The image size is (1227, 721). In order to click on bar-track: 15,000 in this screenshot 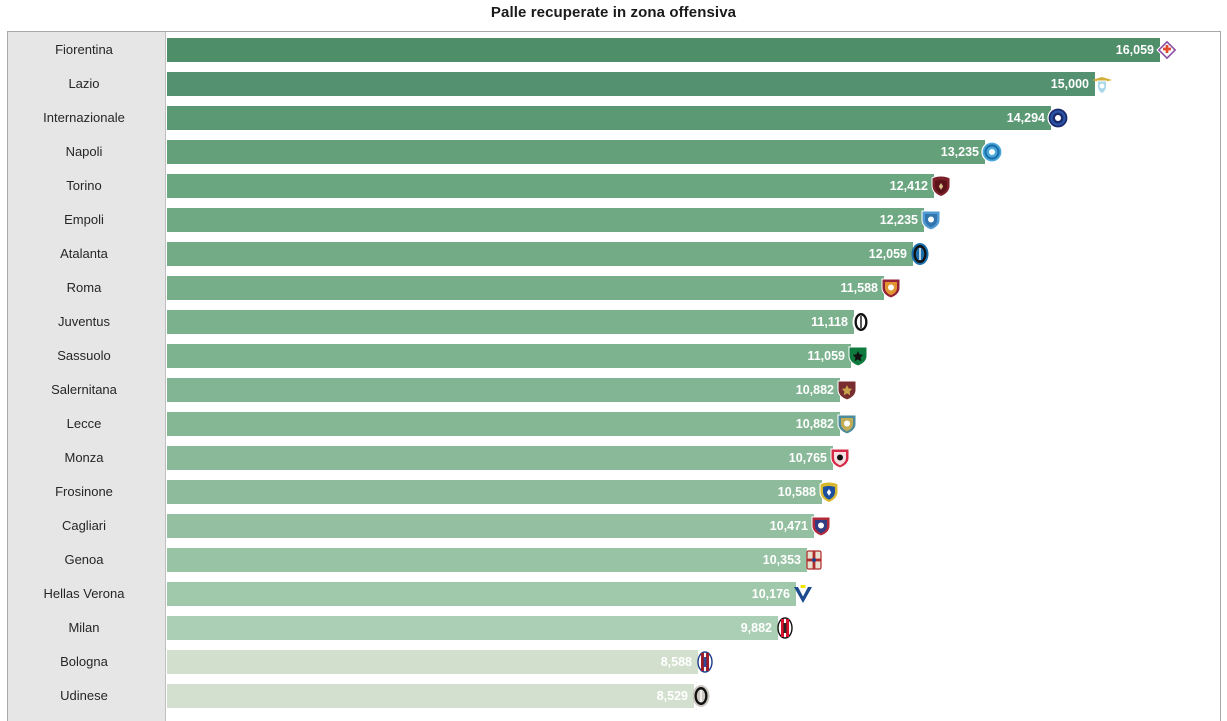, I will do `click(693, 84)`.